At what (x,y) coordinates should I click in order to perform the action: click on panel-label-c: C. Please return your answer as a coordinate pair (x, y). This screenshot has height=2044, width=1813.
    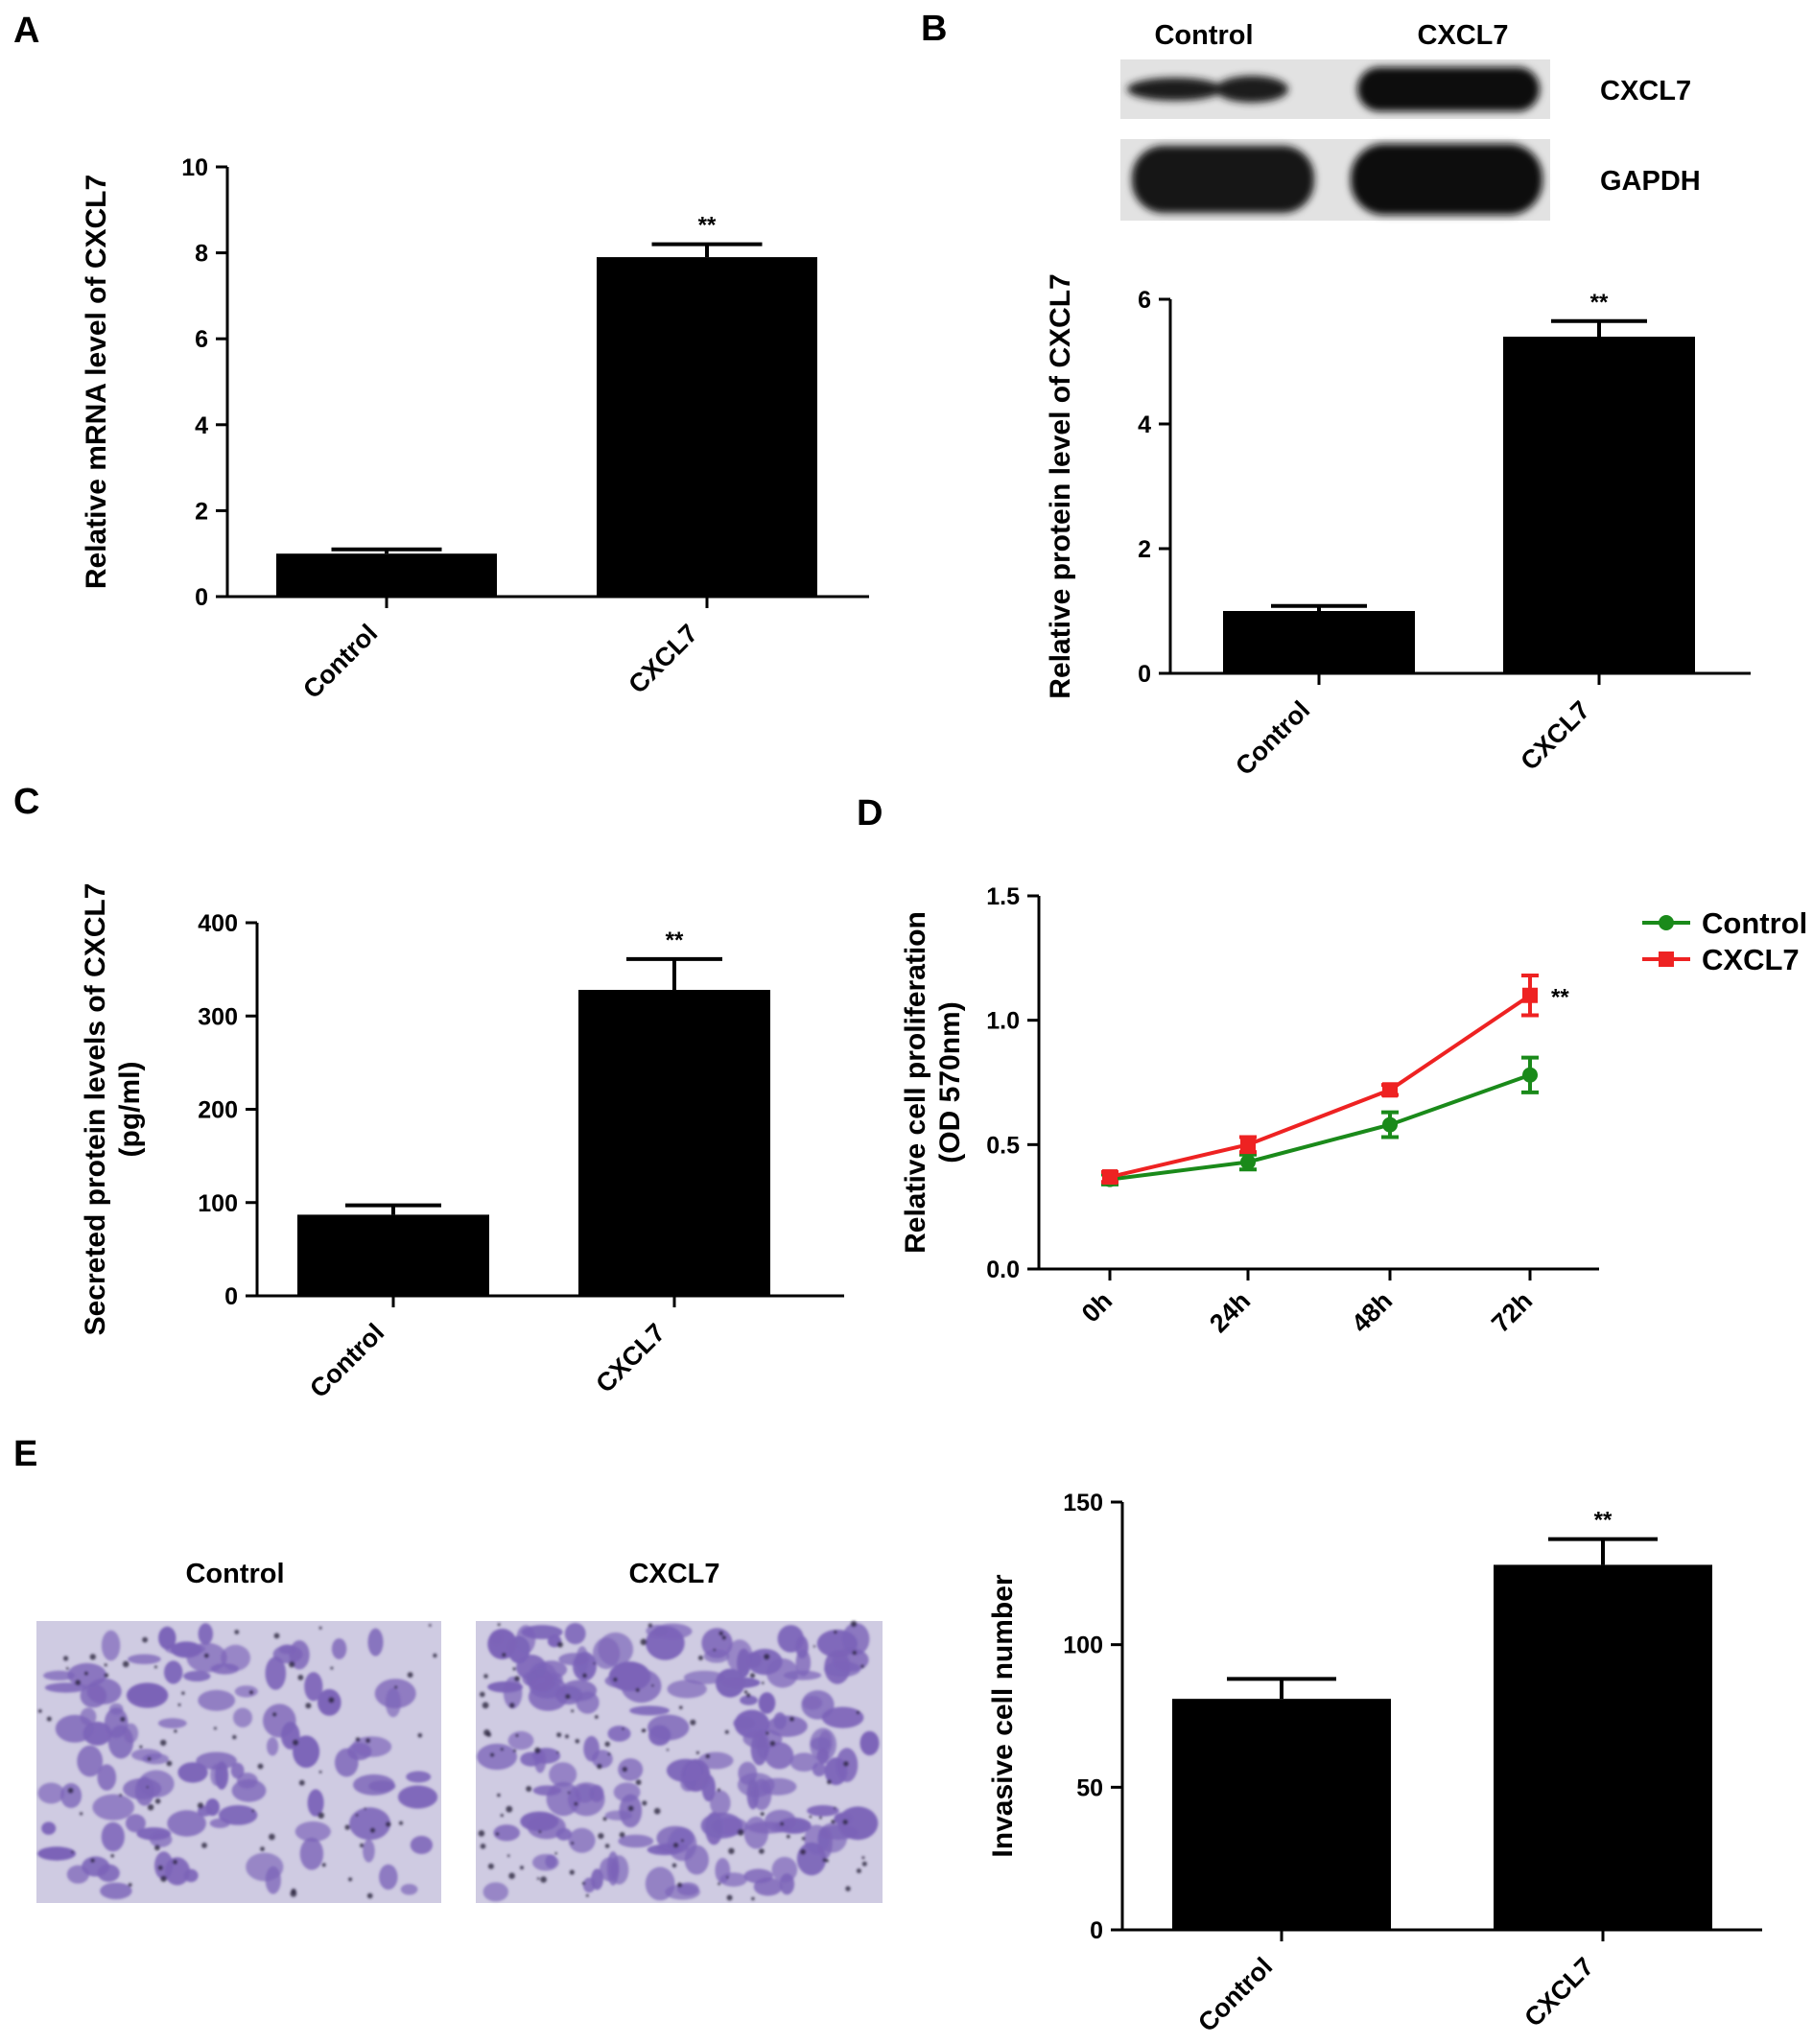
    Looking at the image, I should click on (26, 802).